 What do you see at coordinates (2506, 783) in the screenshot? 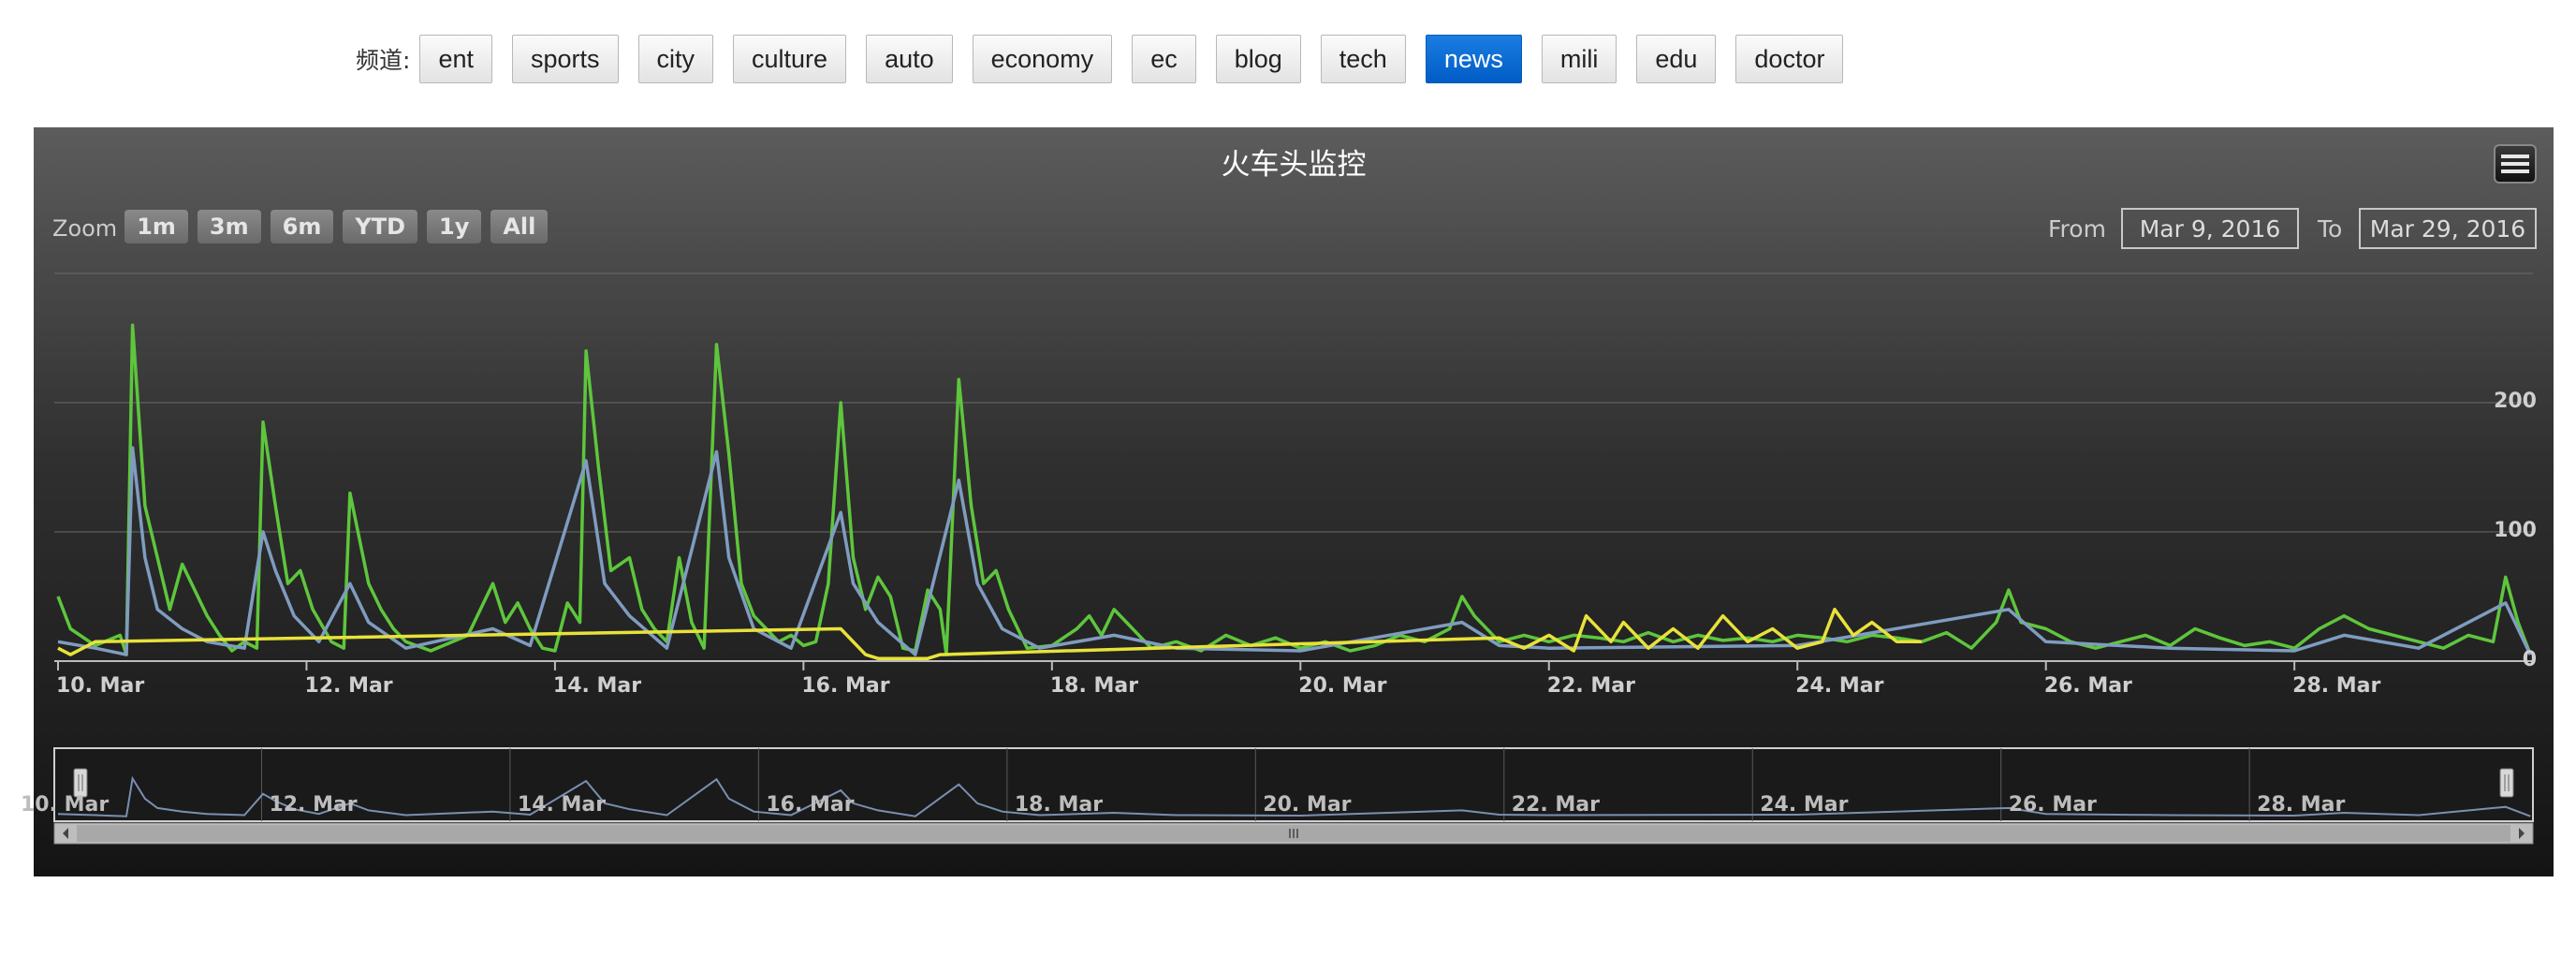
I see `navigator-right-handle` at bounding box center [2506, 783].